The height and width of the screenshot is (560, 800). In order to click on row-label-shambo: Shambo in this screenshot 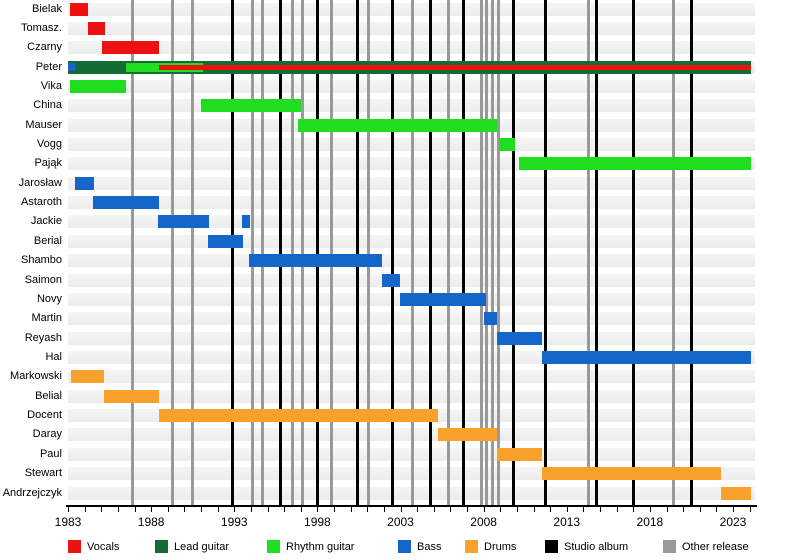, I will do `click(41, 260)`.